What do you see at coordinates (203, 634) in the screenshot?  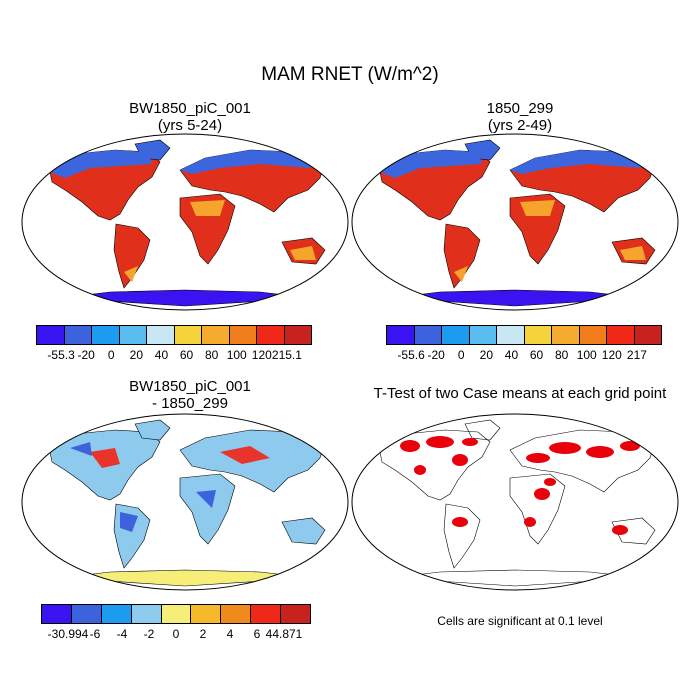 I see `colorbar-label: 2` at bounding box center [203, 634].